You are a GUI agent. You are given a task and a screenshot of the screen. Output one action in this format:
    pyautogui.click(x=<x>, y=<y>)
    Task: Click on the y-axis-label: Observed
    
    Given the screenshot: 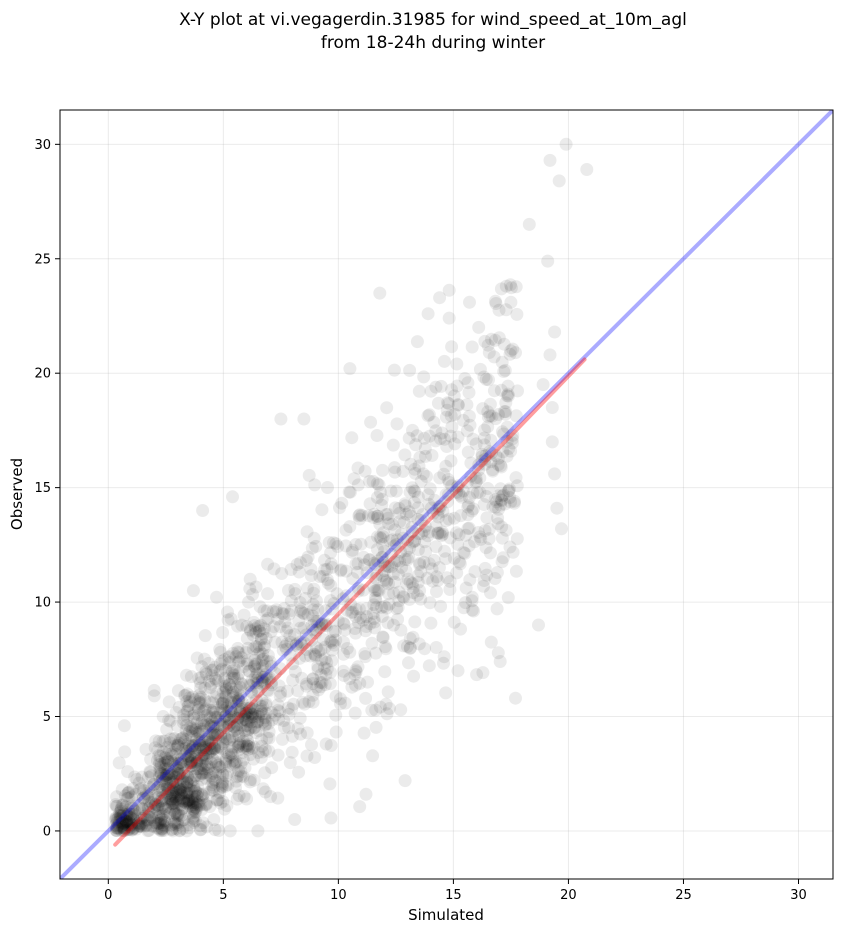 What is the action you would take?
    pyautogui.click(x=17, y=494)
    